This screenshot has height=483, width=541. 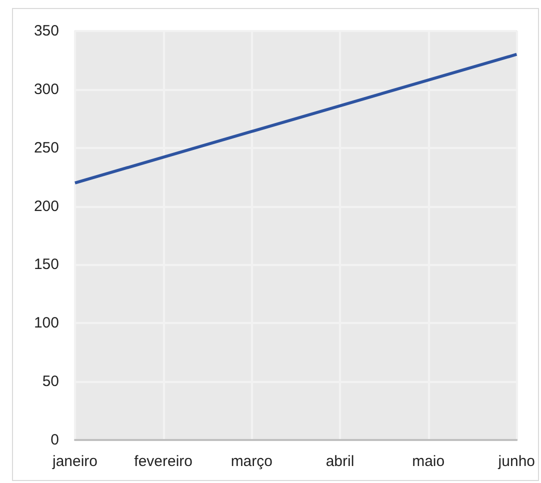 I want to click on y-tick-label: 100, so click(x=46, y=323).